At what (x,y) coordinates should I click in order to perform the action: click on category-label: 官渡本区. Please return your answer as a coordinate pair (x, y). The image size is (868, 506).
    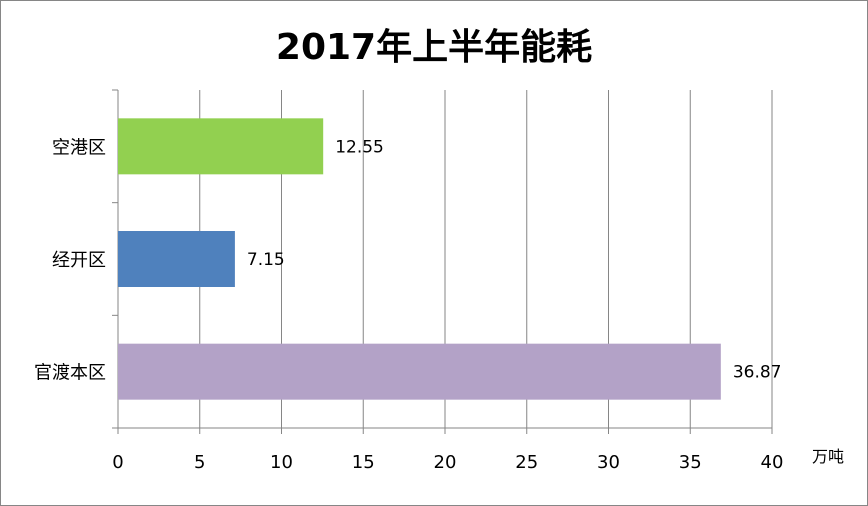
    Looking at the image, I should click on (70, 373).